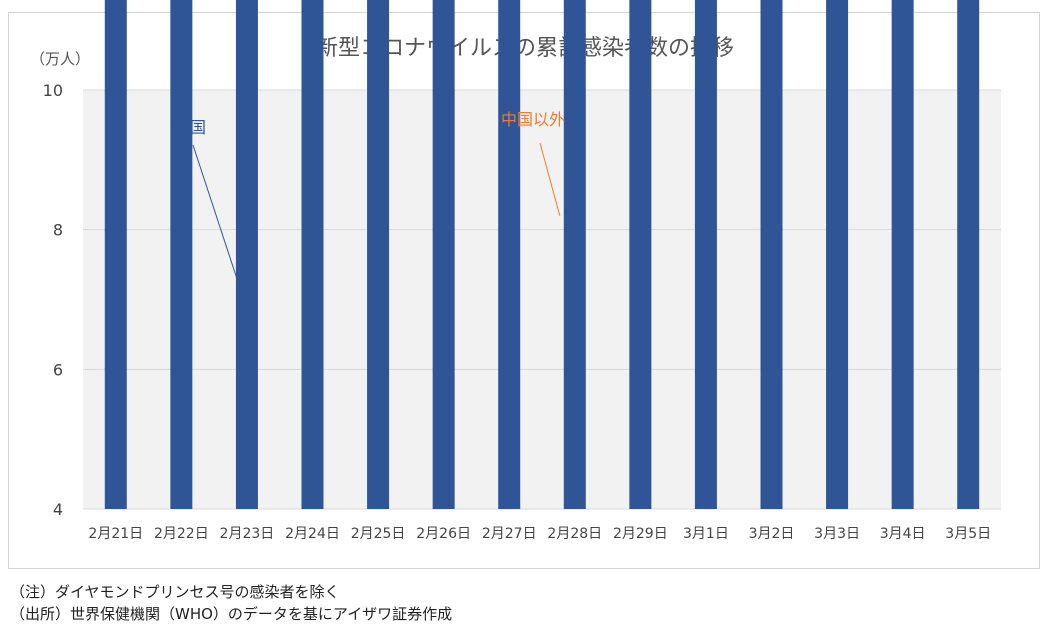 The height and width of the screenshot is (639, 1050). What do you see at coordinates (574, 534) in the screenshot?
I see `x-tick-label: 2月28日` at bounding box center [574, 534].